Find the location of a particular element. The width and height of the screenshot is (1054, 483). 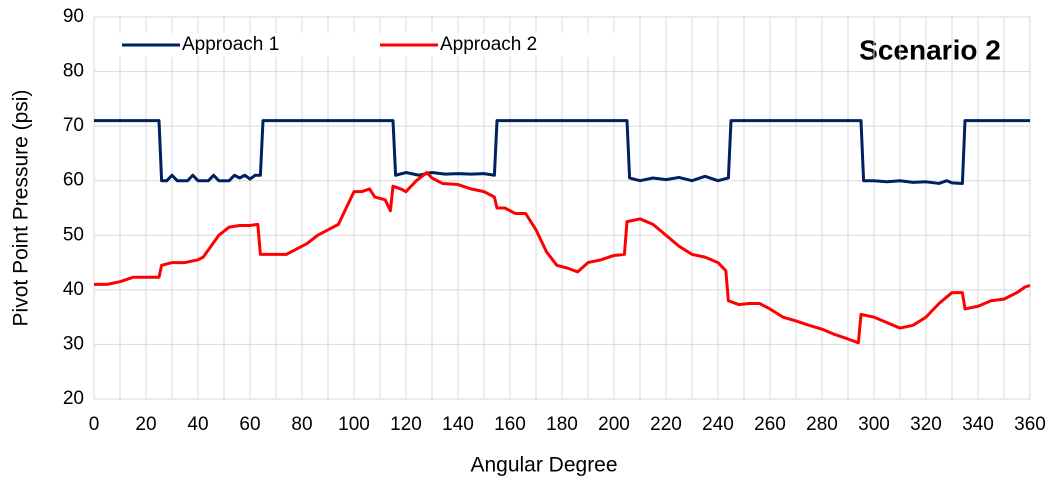

x-tick-label: 200 is located at coordinates (614, 424).